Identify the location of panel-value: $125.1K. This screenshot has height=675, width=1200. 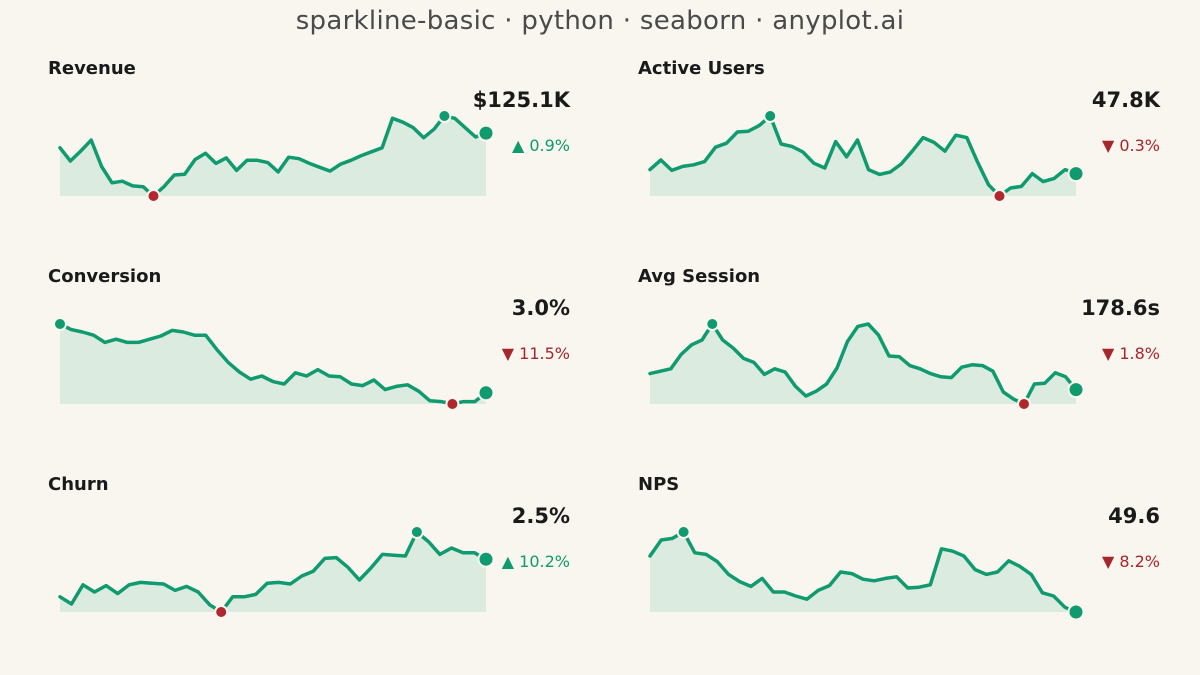
(521, 100).